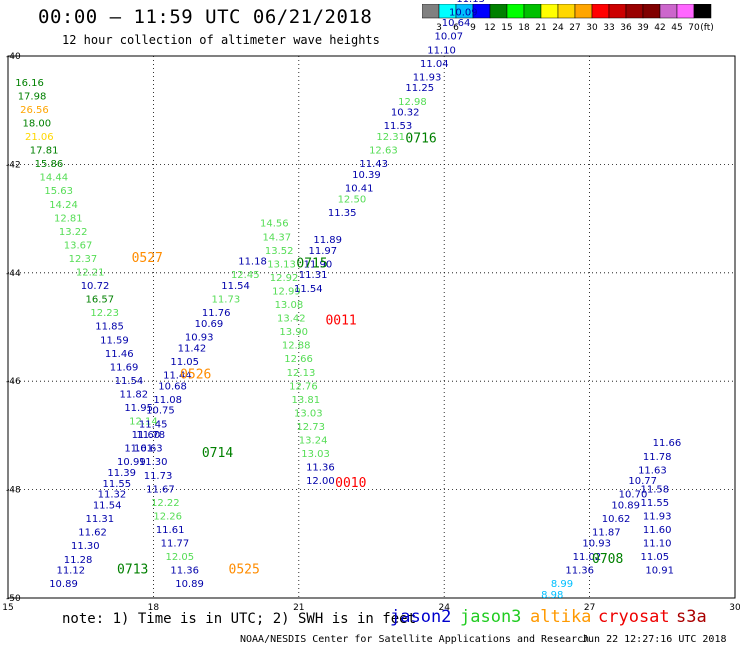 This screenshot has height=650, width=740. Describe the element at coordinates (327, 240) in the screenshot. I see `wave-height-value: 11.89` at that location.